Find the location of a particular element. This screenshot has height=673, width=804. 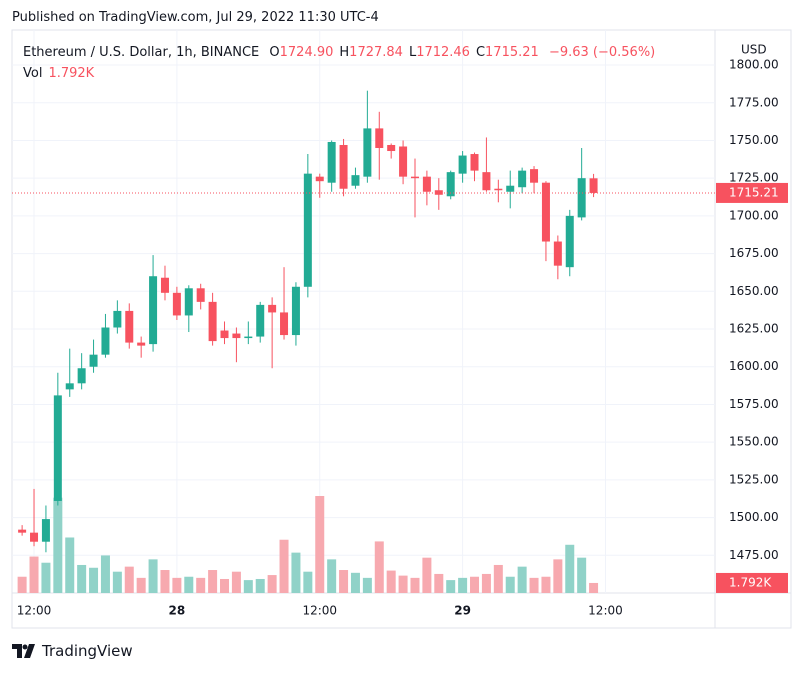

volume-legend: Vol 1.792K is located at coordinates (58, 73).